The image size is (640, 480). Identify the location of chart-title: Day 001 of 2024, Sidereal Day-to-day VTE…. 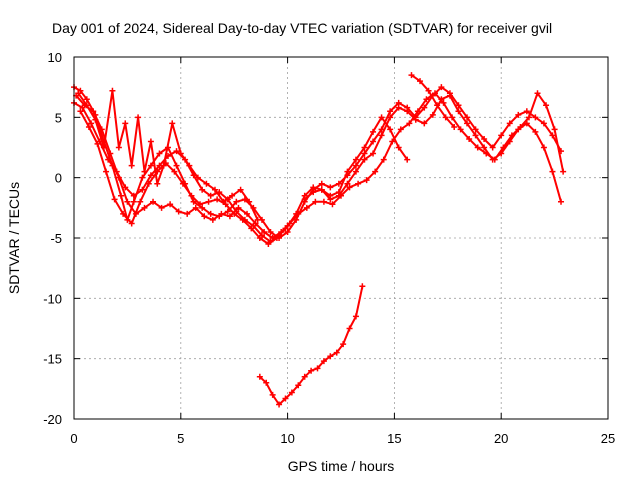
(302, 28).